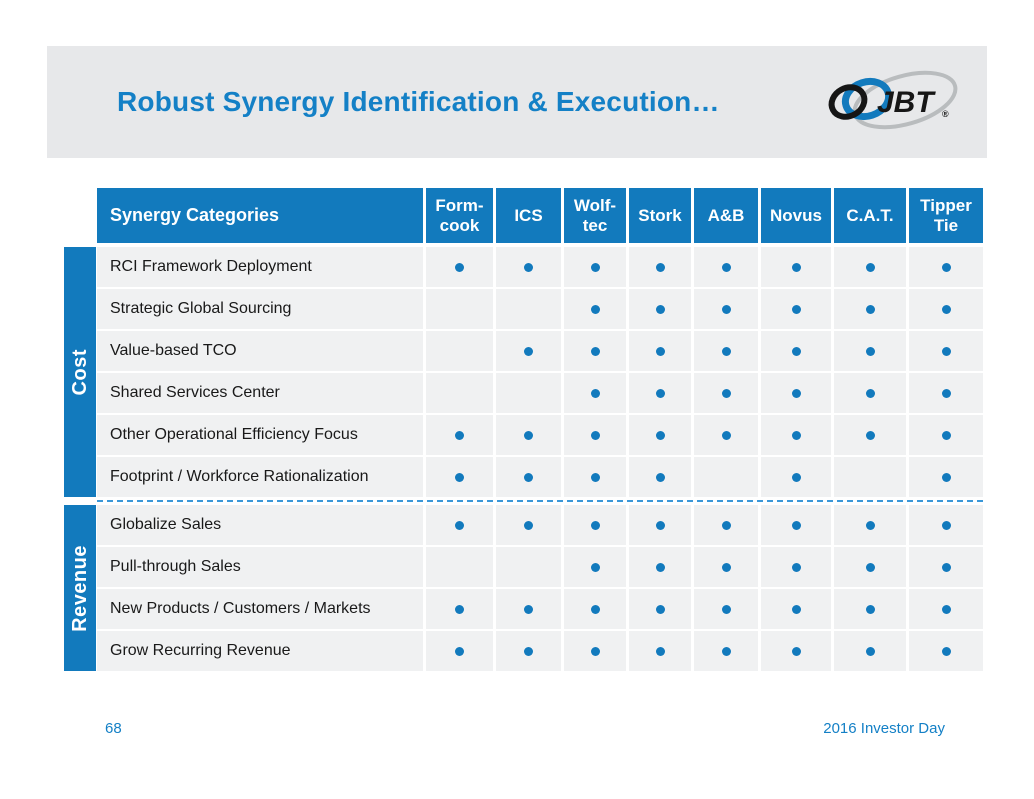 This screenshot has width=1034, height=799. I want to click on column-header-stork: Stork, so click(660, 215).